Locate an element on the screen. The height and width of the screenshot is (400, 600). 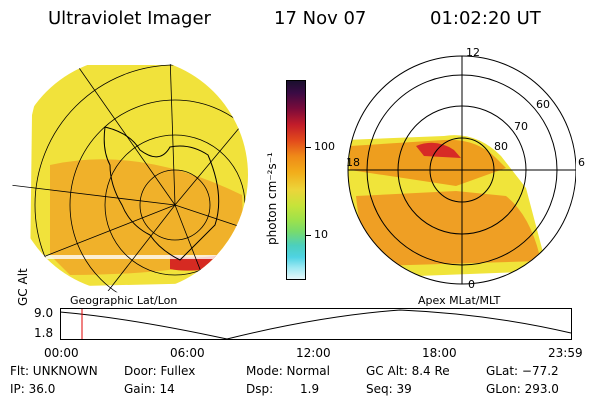
dsp-value: 1.9 is located at coordinates (310, 389).